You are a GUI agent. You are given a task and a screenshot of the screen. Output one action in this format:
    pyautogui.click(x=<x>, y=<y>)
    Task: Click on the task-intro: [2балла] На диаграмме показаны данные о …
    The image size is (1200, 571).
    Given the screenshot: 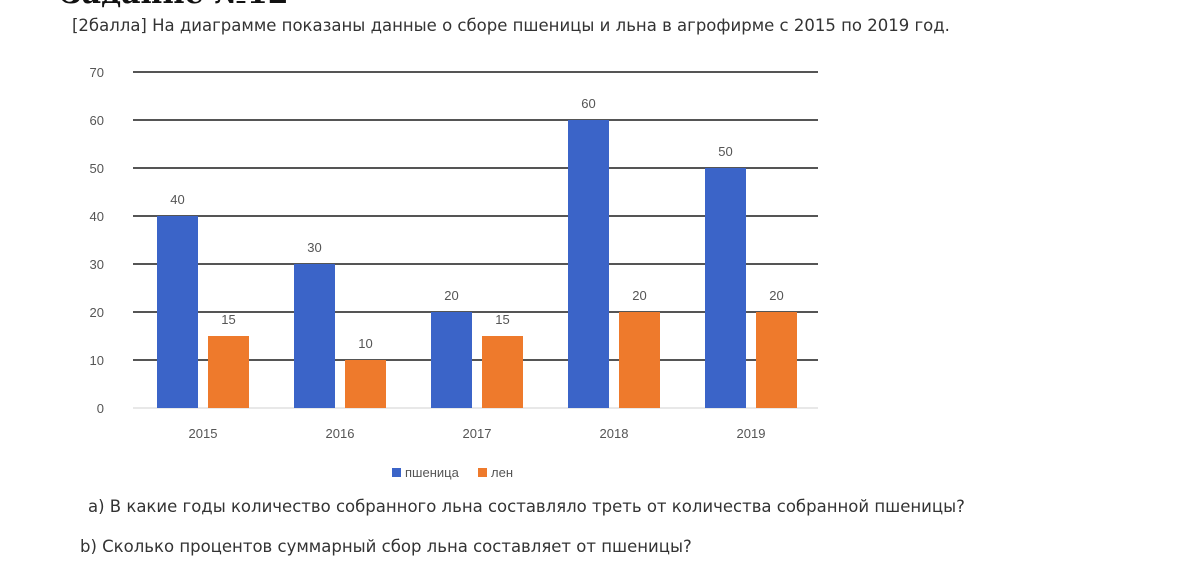 What is the action you would take?
    pyautogui.click(x=511, y=25)
    